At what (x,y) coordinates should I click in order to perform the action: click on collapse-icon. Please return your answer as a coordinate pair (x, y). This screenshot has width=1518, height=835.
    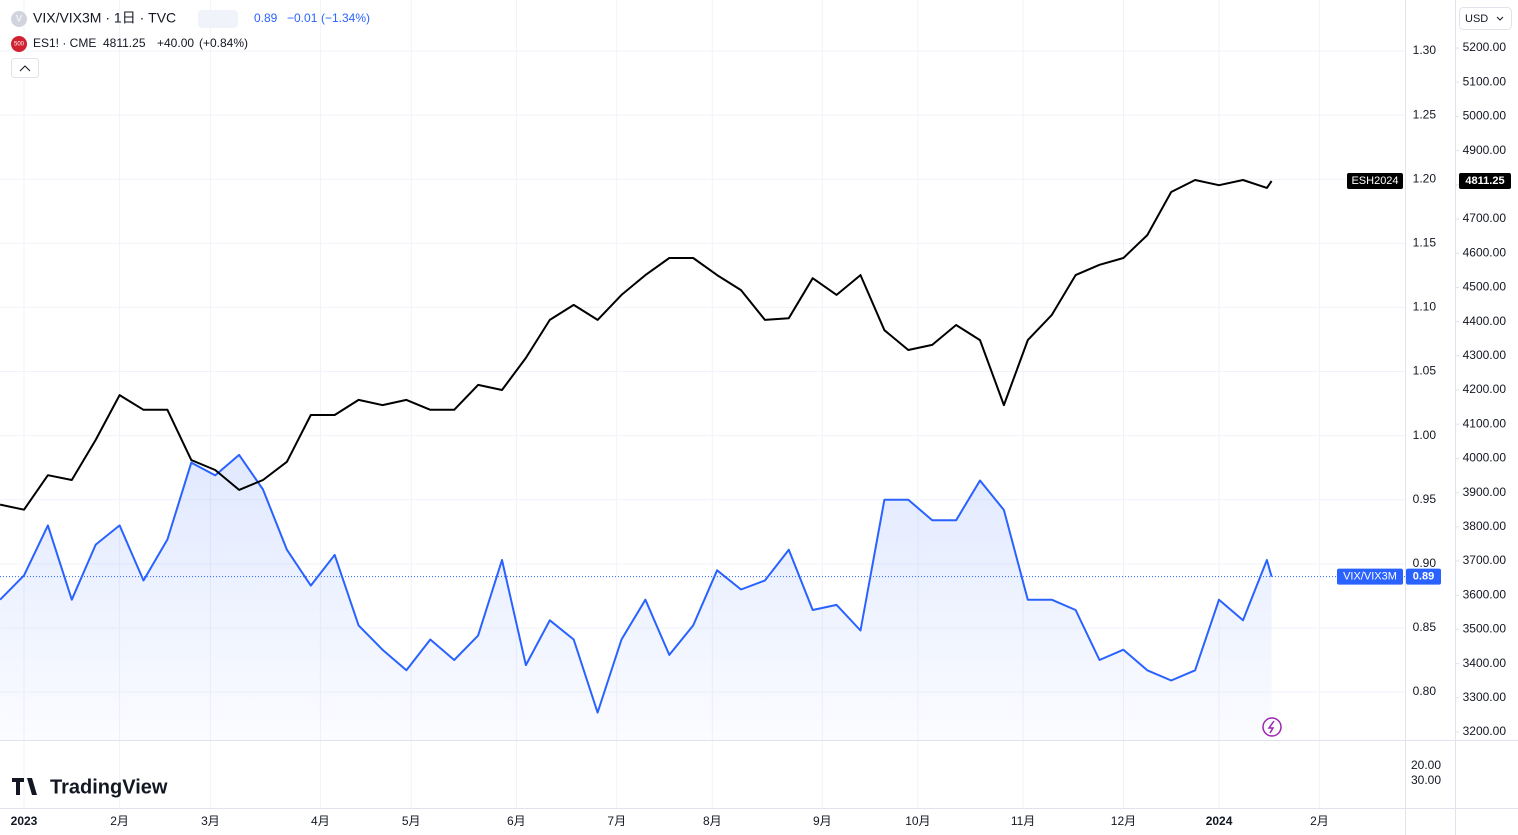
    Looking at the image, I should click on (25, 68).